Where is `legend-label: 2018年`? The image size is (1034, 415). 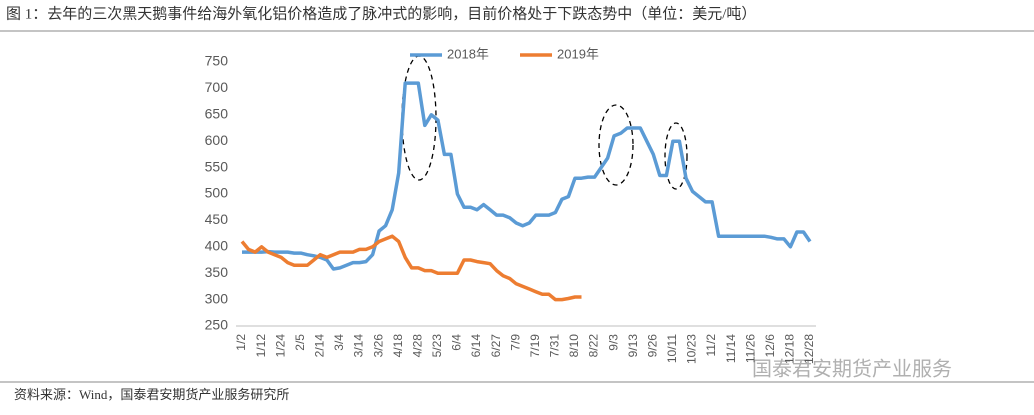
legend-label: 2018年 is located at coordinates (468, 53).